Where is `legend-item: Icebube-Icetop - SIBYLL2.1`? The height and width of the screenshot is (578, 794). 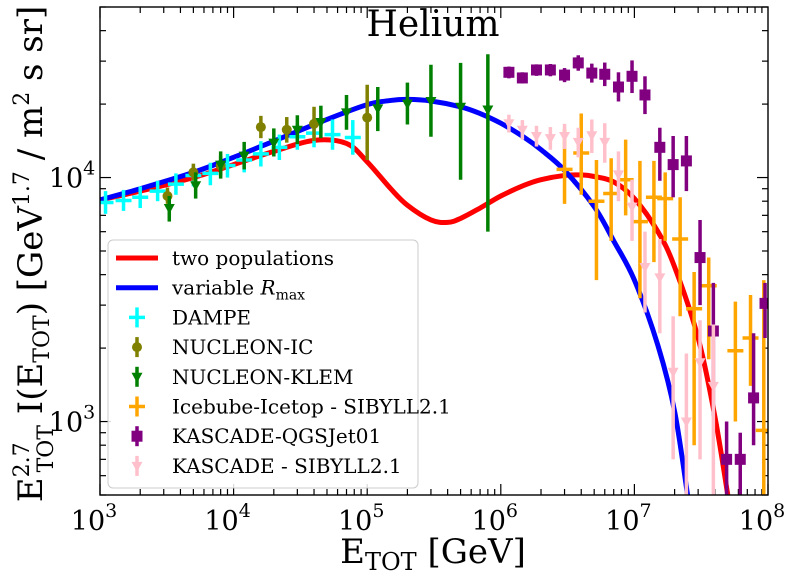
legend-item: Icebube-Icetop - SIBYLL2.1 is located at coordinates (290, 407).